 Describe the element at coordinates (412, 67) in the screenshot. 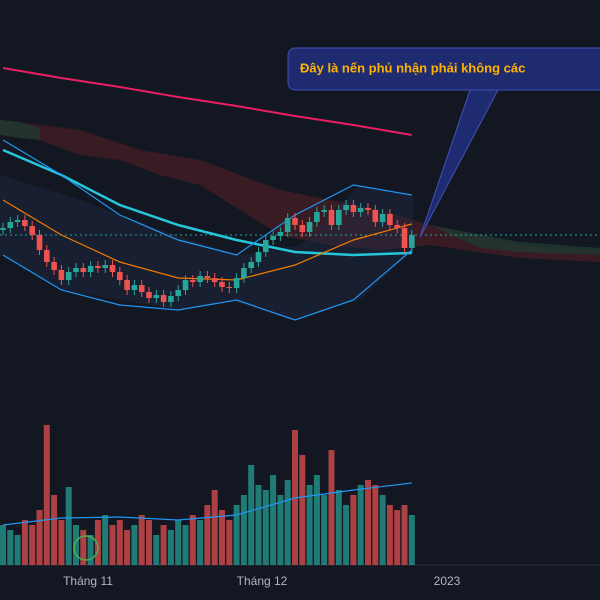

I see `callout-text: Đây là nến phủ nhận phải không các` at that location.